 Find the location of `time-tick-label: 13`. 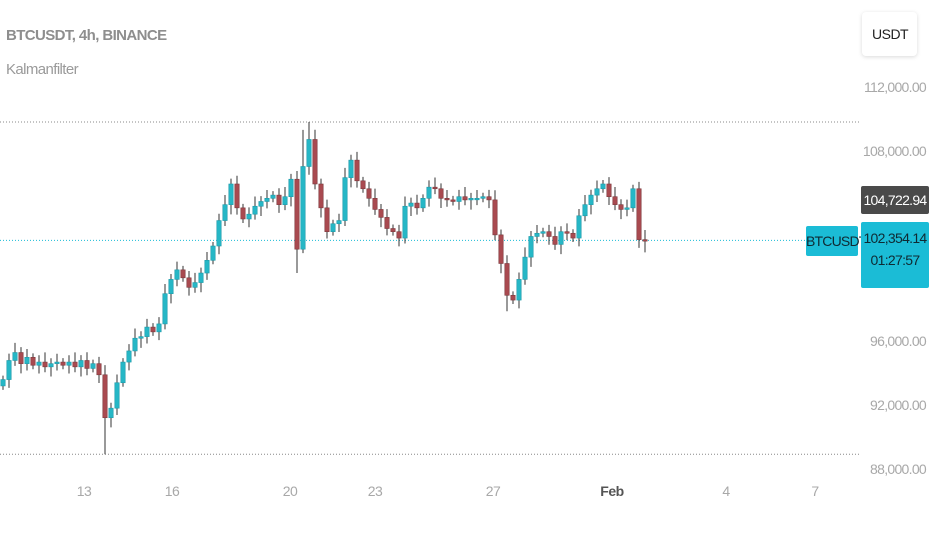

time-tick-label: 13 is located at coordinates (84, 491).